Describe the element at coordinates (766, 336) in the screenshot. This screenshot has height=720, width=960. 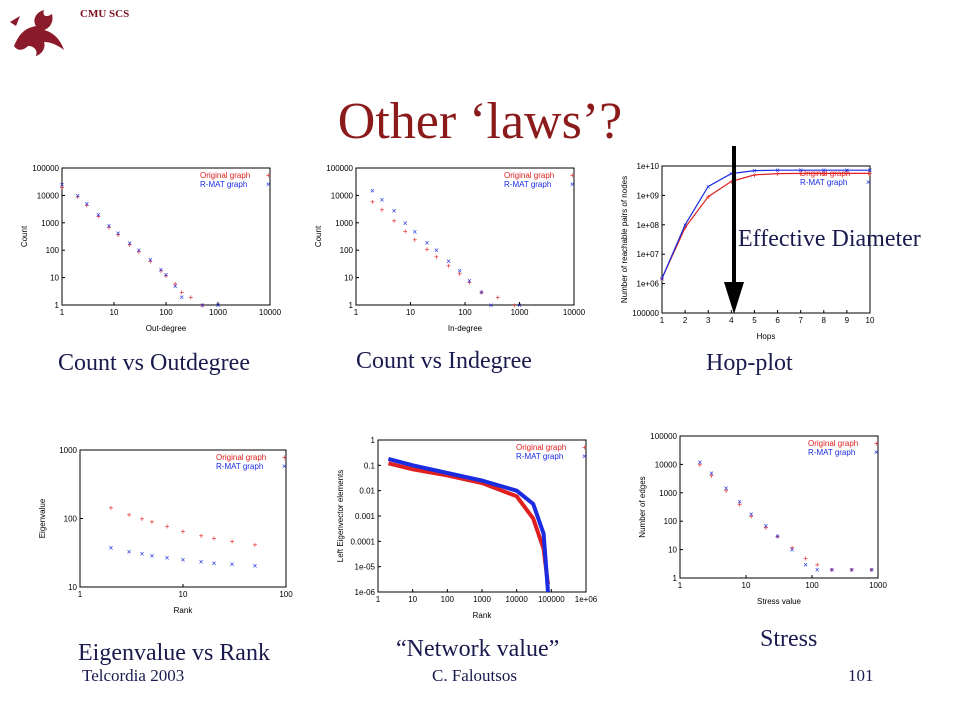
I see `x-axis-label: Hops` at that location.